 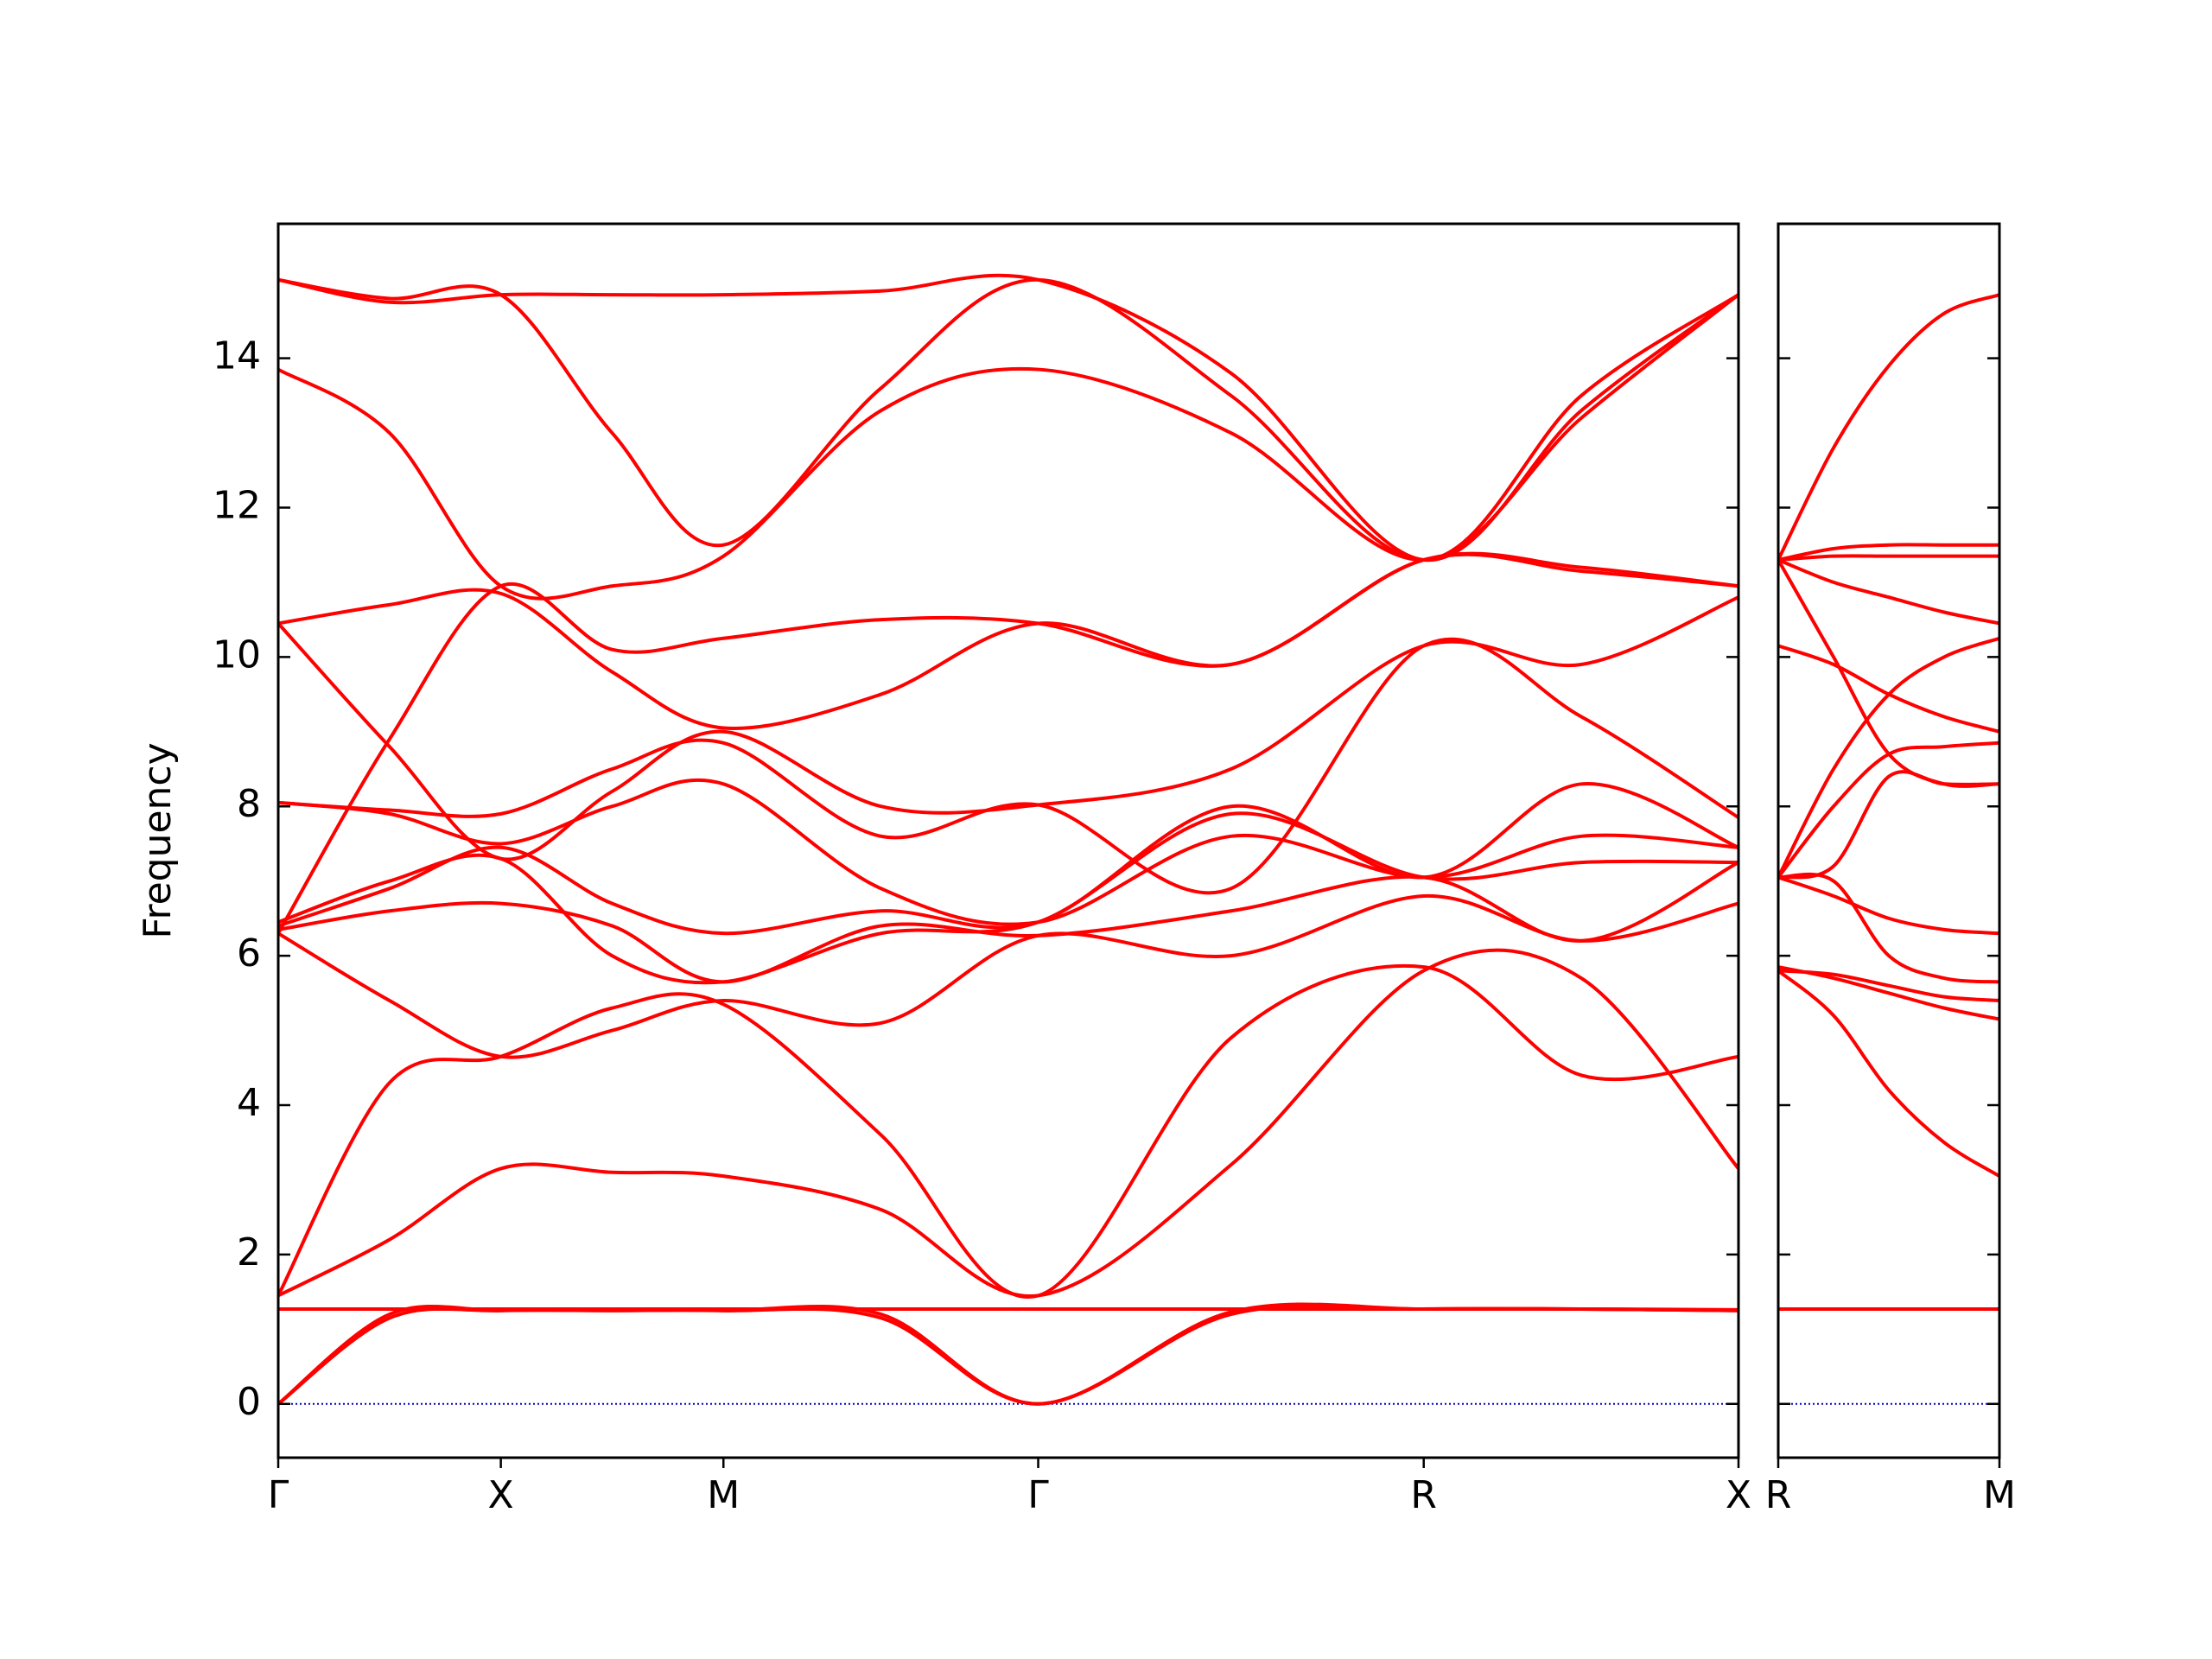 What do you see at coordinates (249, 804) in the screenshot?
I see `y-tick-label: 8` at bounding box center [249, 804].